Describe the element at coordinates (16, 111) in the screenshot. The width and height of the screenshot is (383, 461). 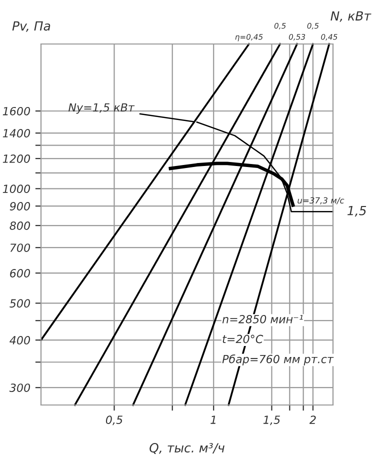
I see `y-tick-label: 1600` at that location.